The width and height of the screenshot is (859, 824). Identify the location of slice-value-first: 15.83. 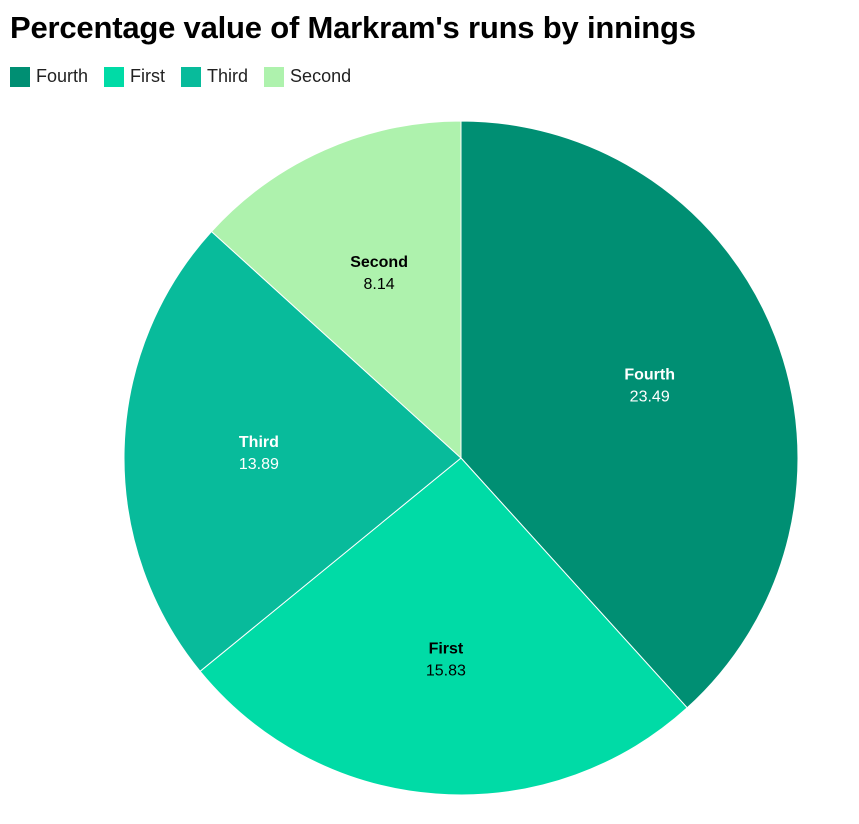
(446, 671).